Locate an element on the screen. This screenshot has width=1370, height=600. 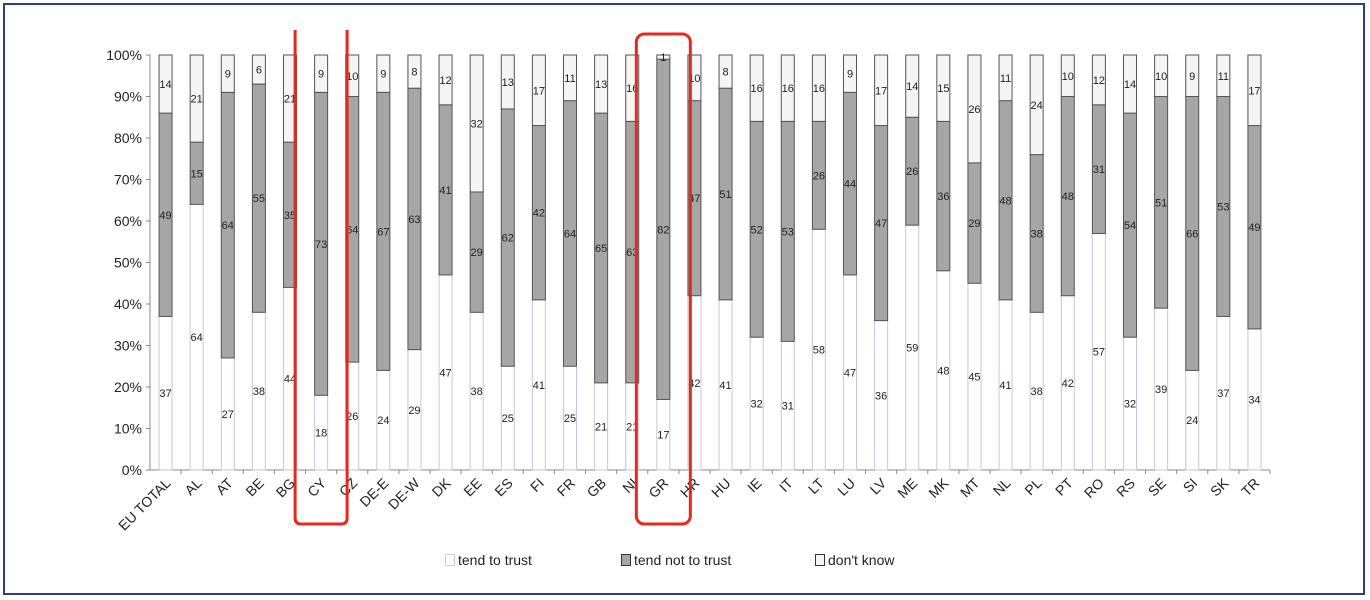
x-tick-label: LU is located at coordinates (846, 487).